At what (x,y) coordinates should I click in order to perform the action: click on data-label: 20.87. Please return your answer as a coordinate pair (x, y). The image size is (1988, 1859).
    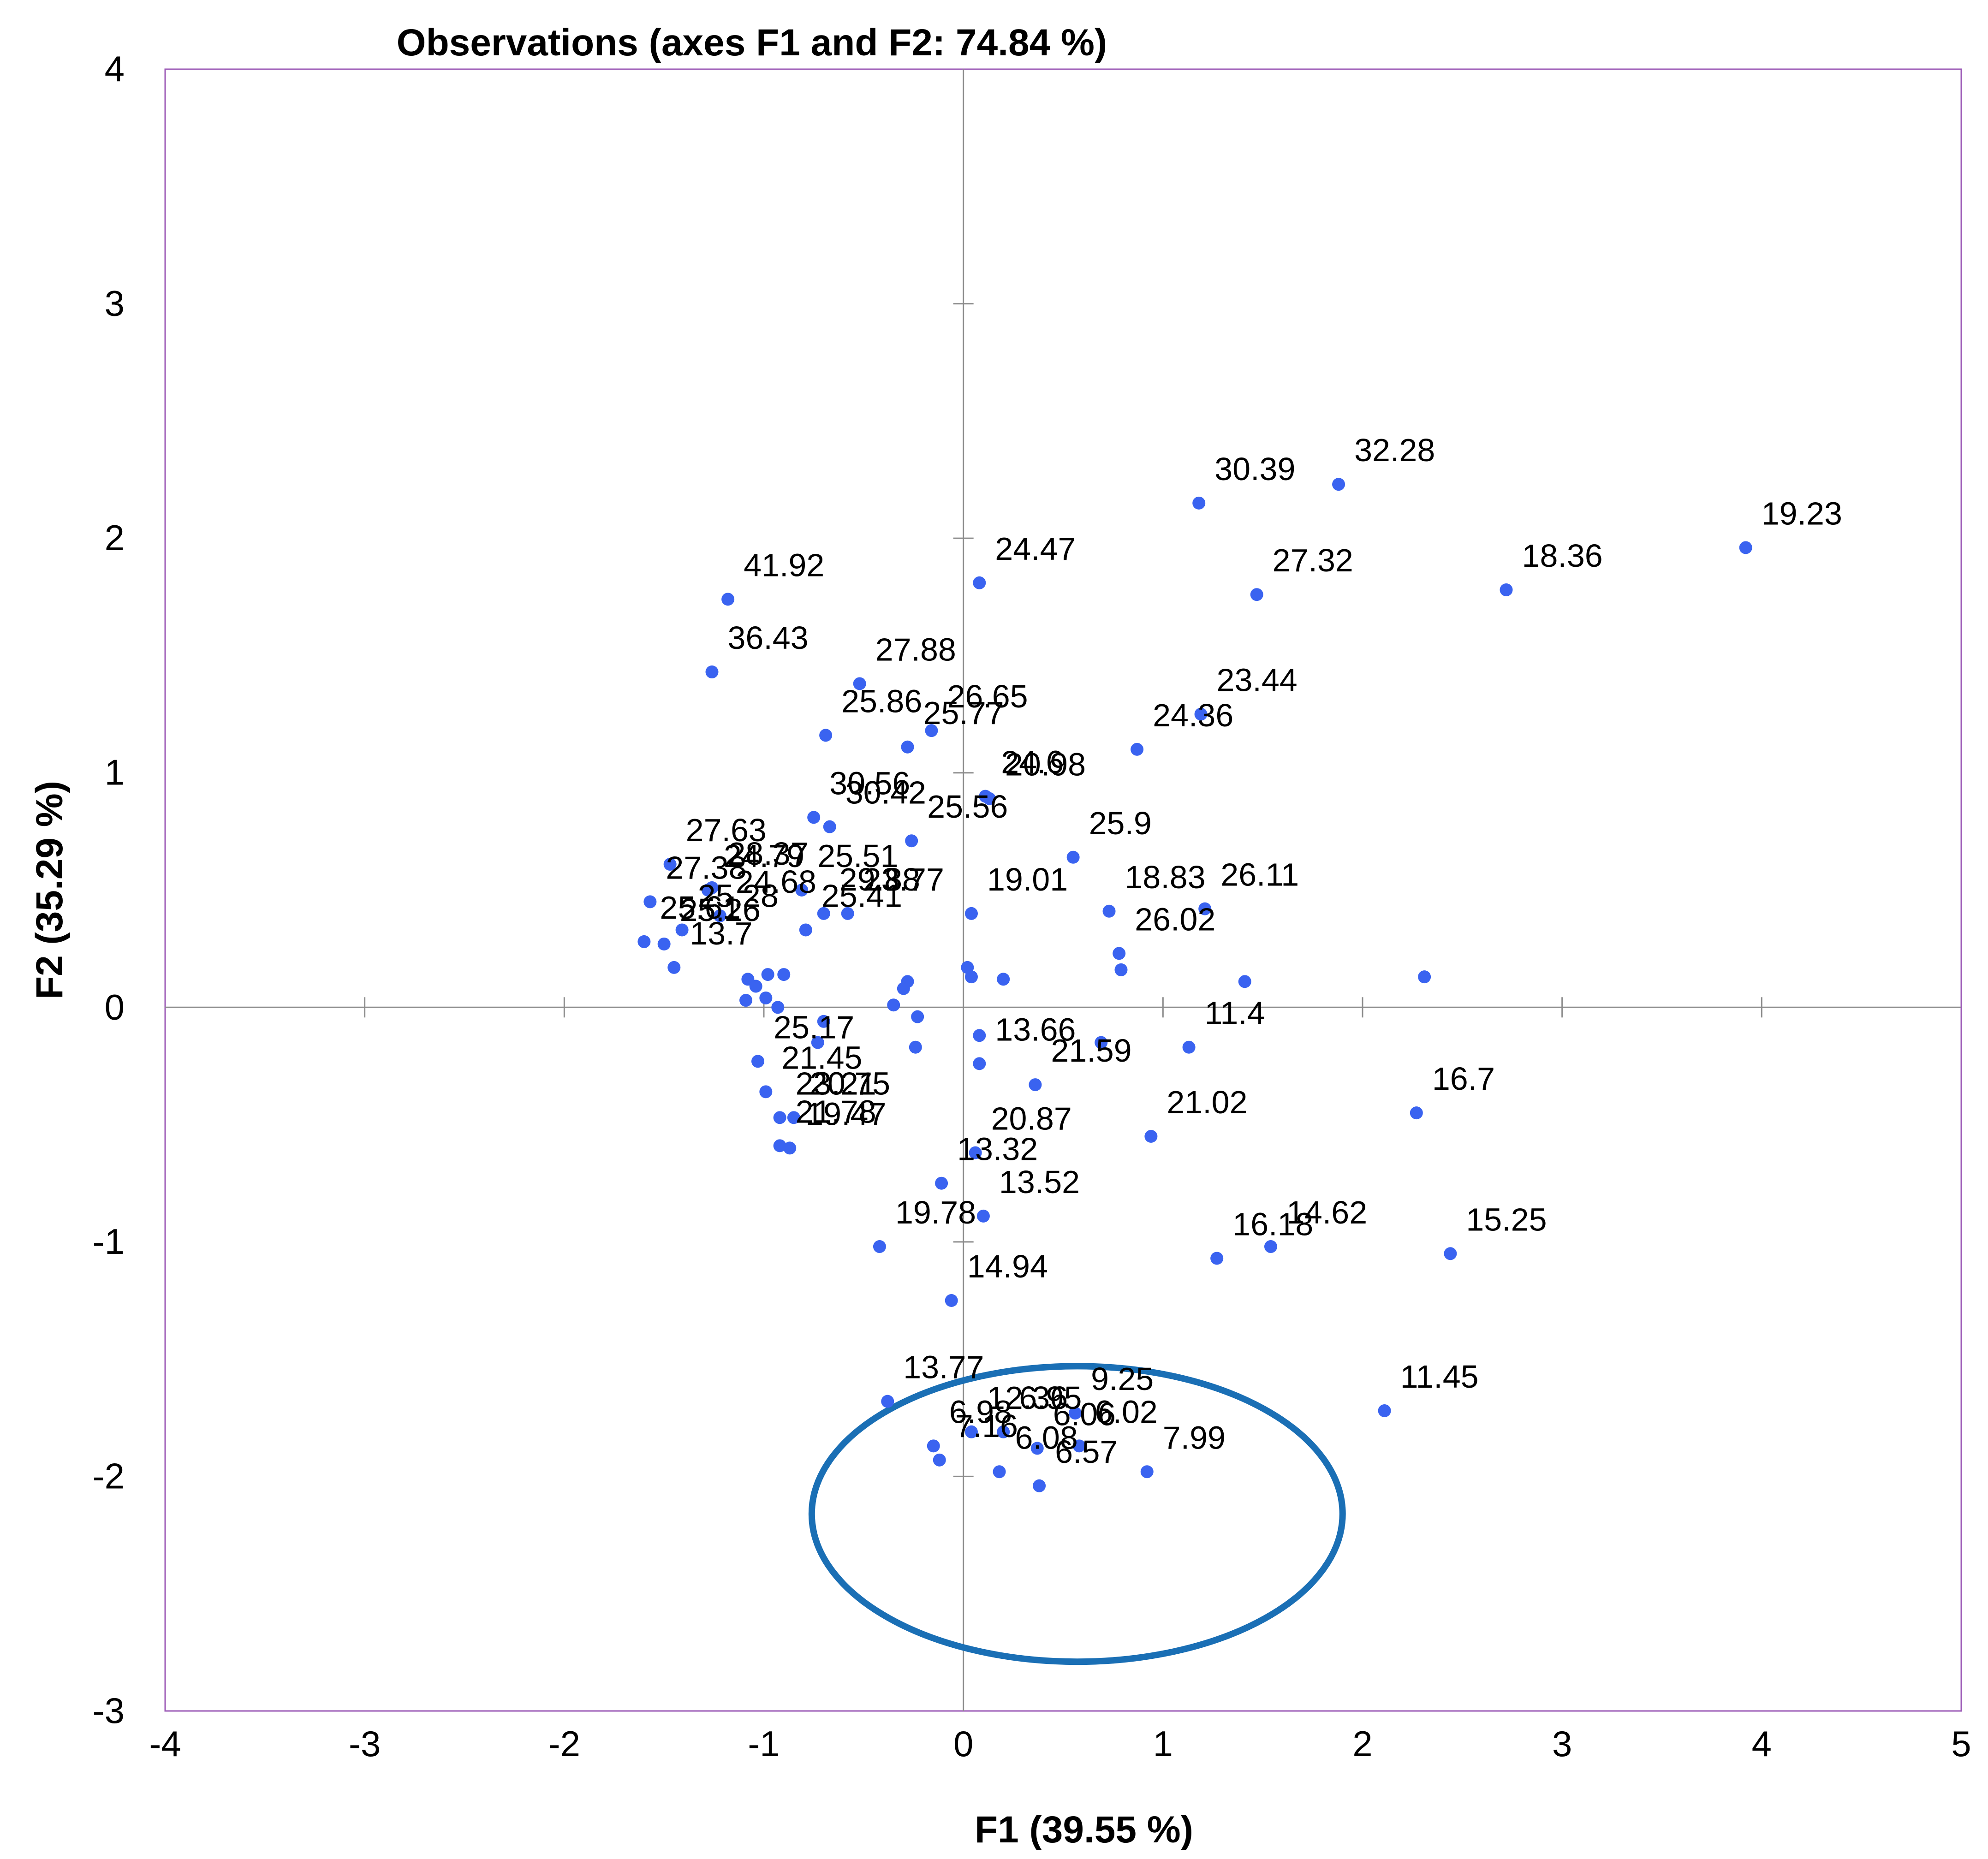
    Looking at the image, I should click on (1031, 1119).